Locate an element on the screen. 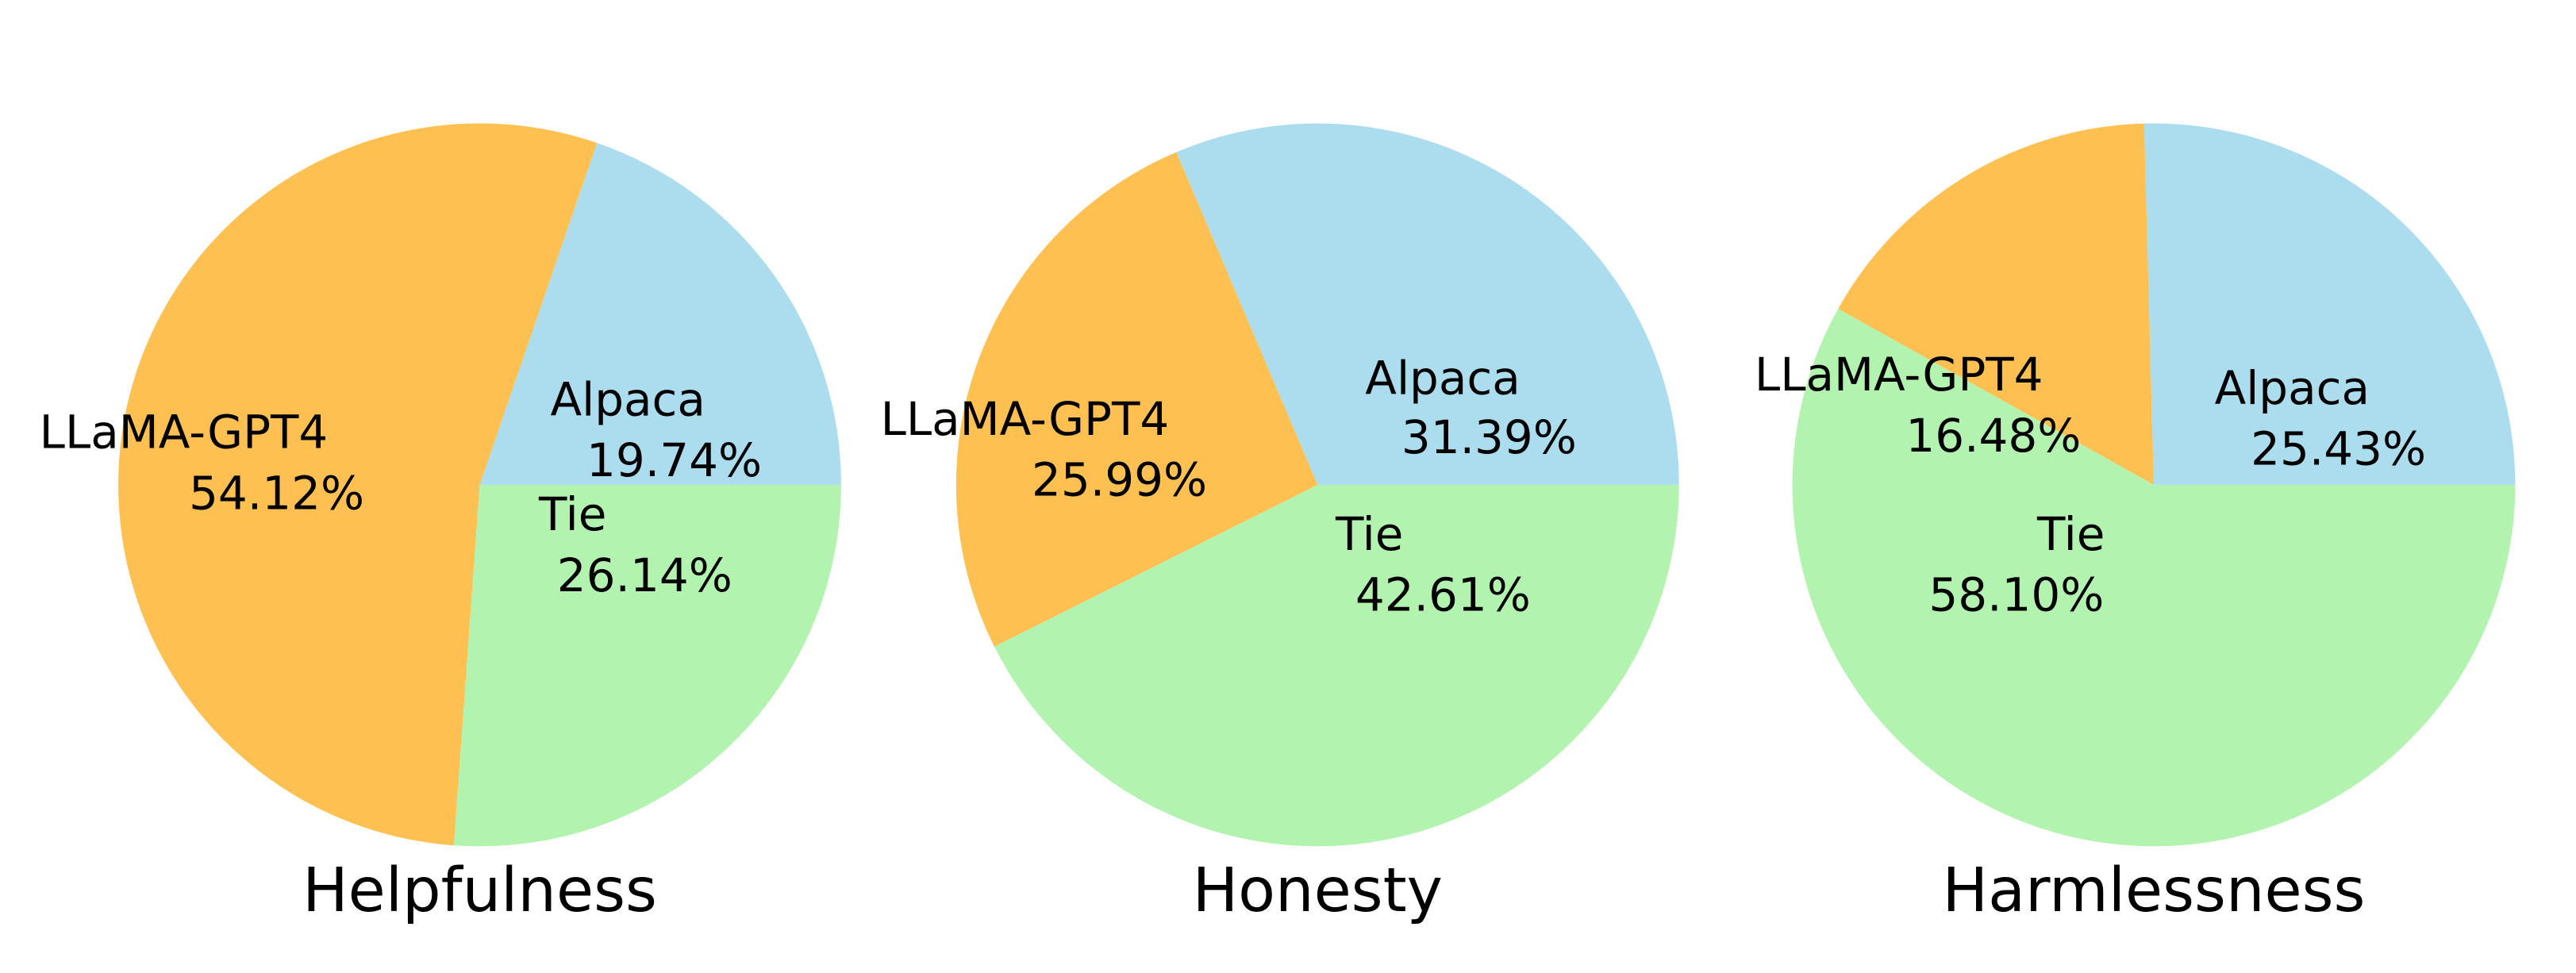 The height and width of the screenshot is (973, 2576). slice-percent-label: 26.14% is located at coordinates (645, 575).